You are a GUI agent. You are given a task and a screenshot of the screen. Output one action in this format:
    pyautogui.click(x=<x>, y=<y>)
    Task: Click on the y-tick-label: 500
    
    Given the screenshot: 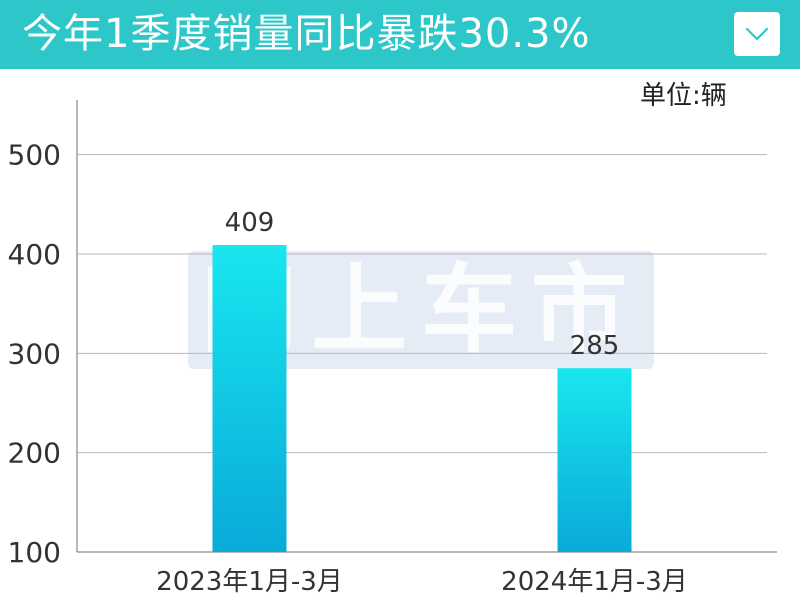 What is the action you would take?
    pyautogui.click(x=34, y=155)
    